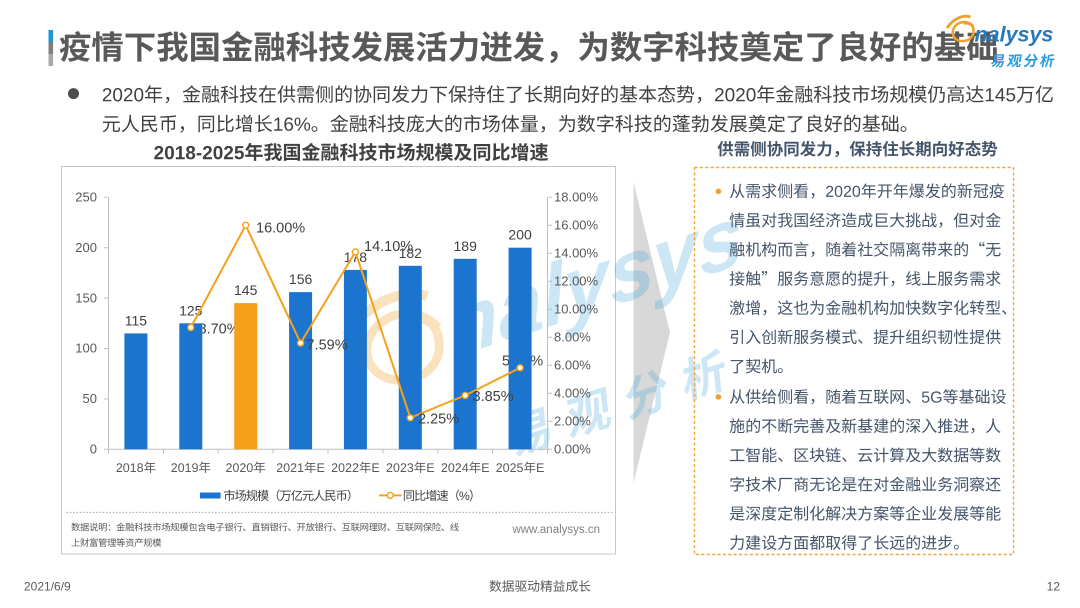 Image resolution: width=1080 pixels, height=608 pixels. What do you see at coordinates (572, 337) in the screenshot?
I see `svg-text: 8.00%` at bounding box center [572, 337].